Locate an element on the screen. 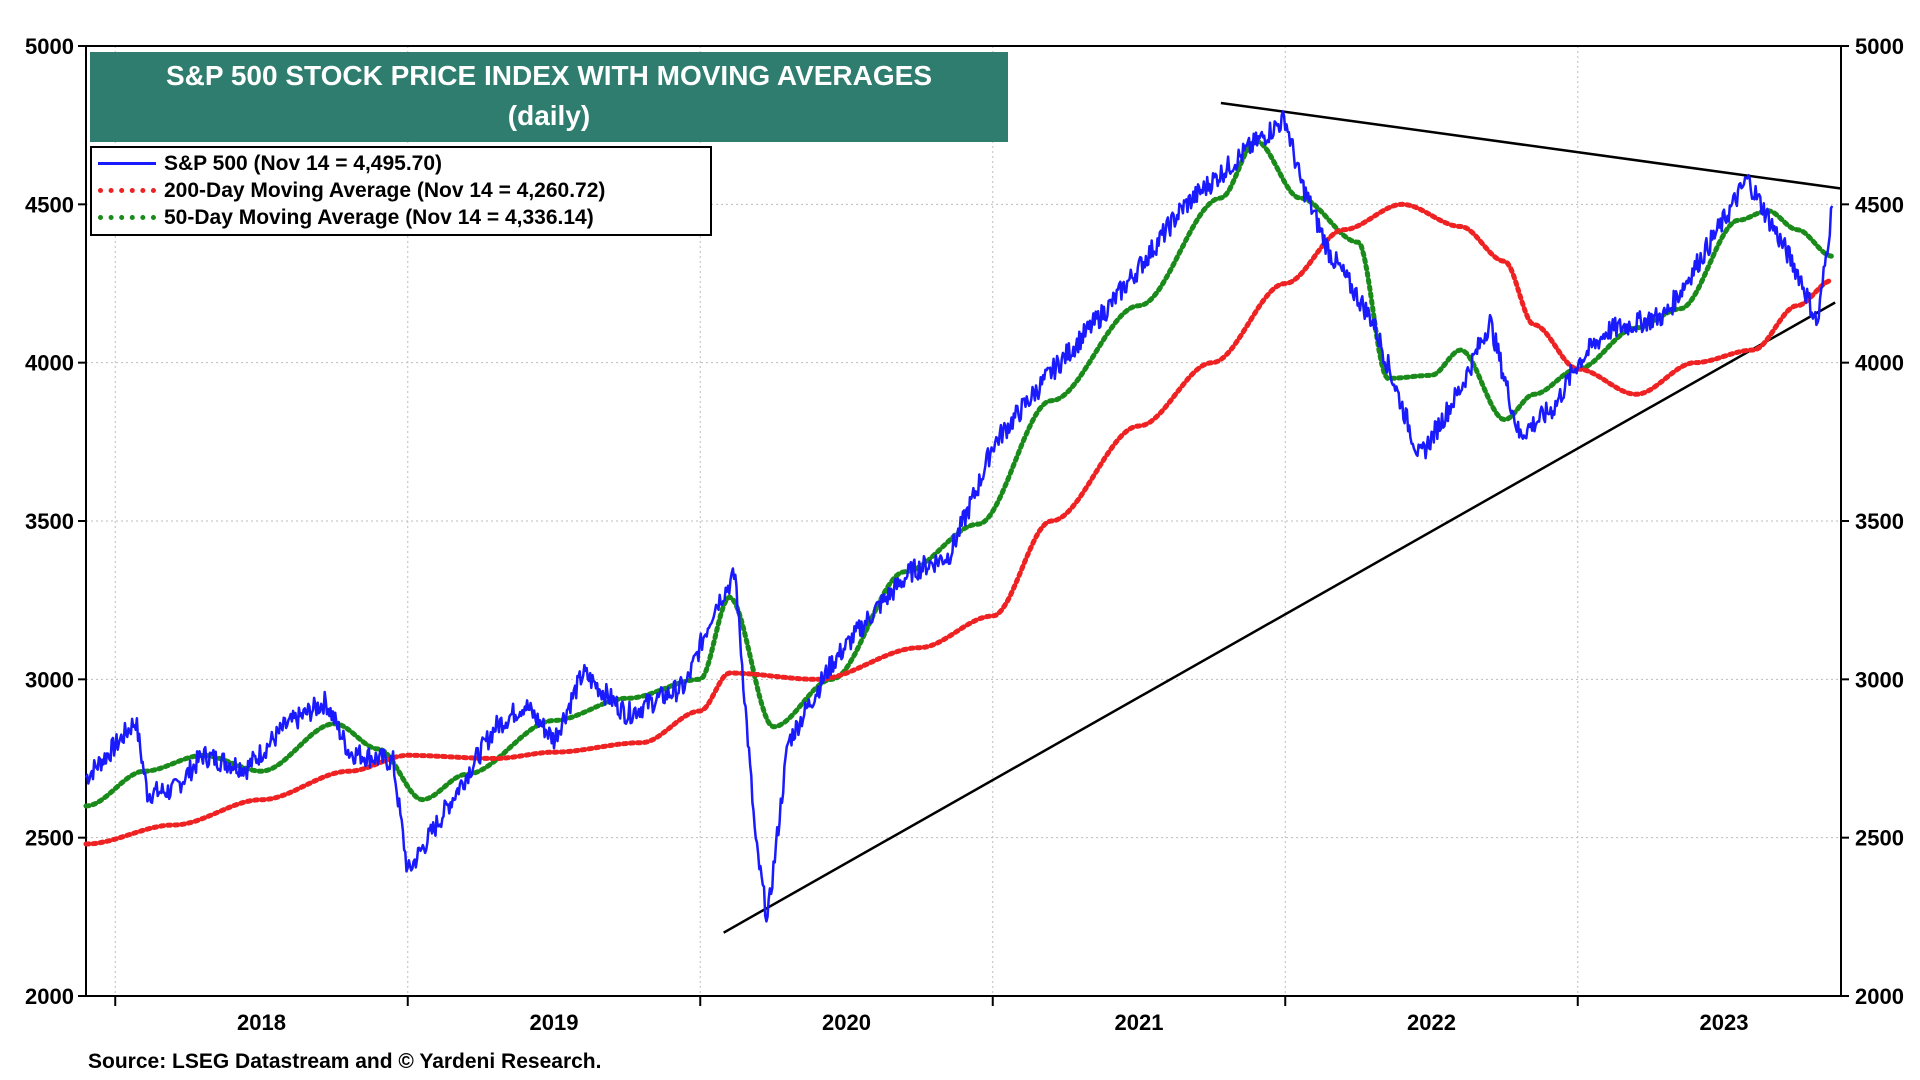 The height and width of the screenshot is (1080, 1920). y-tick-label-right: 2000 is located at coordinates (1879, 996).